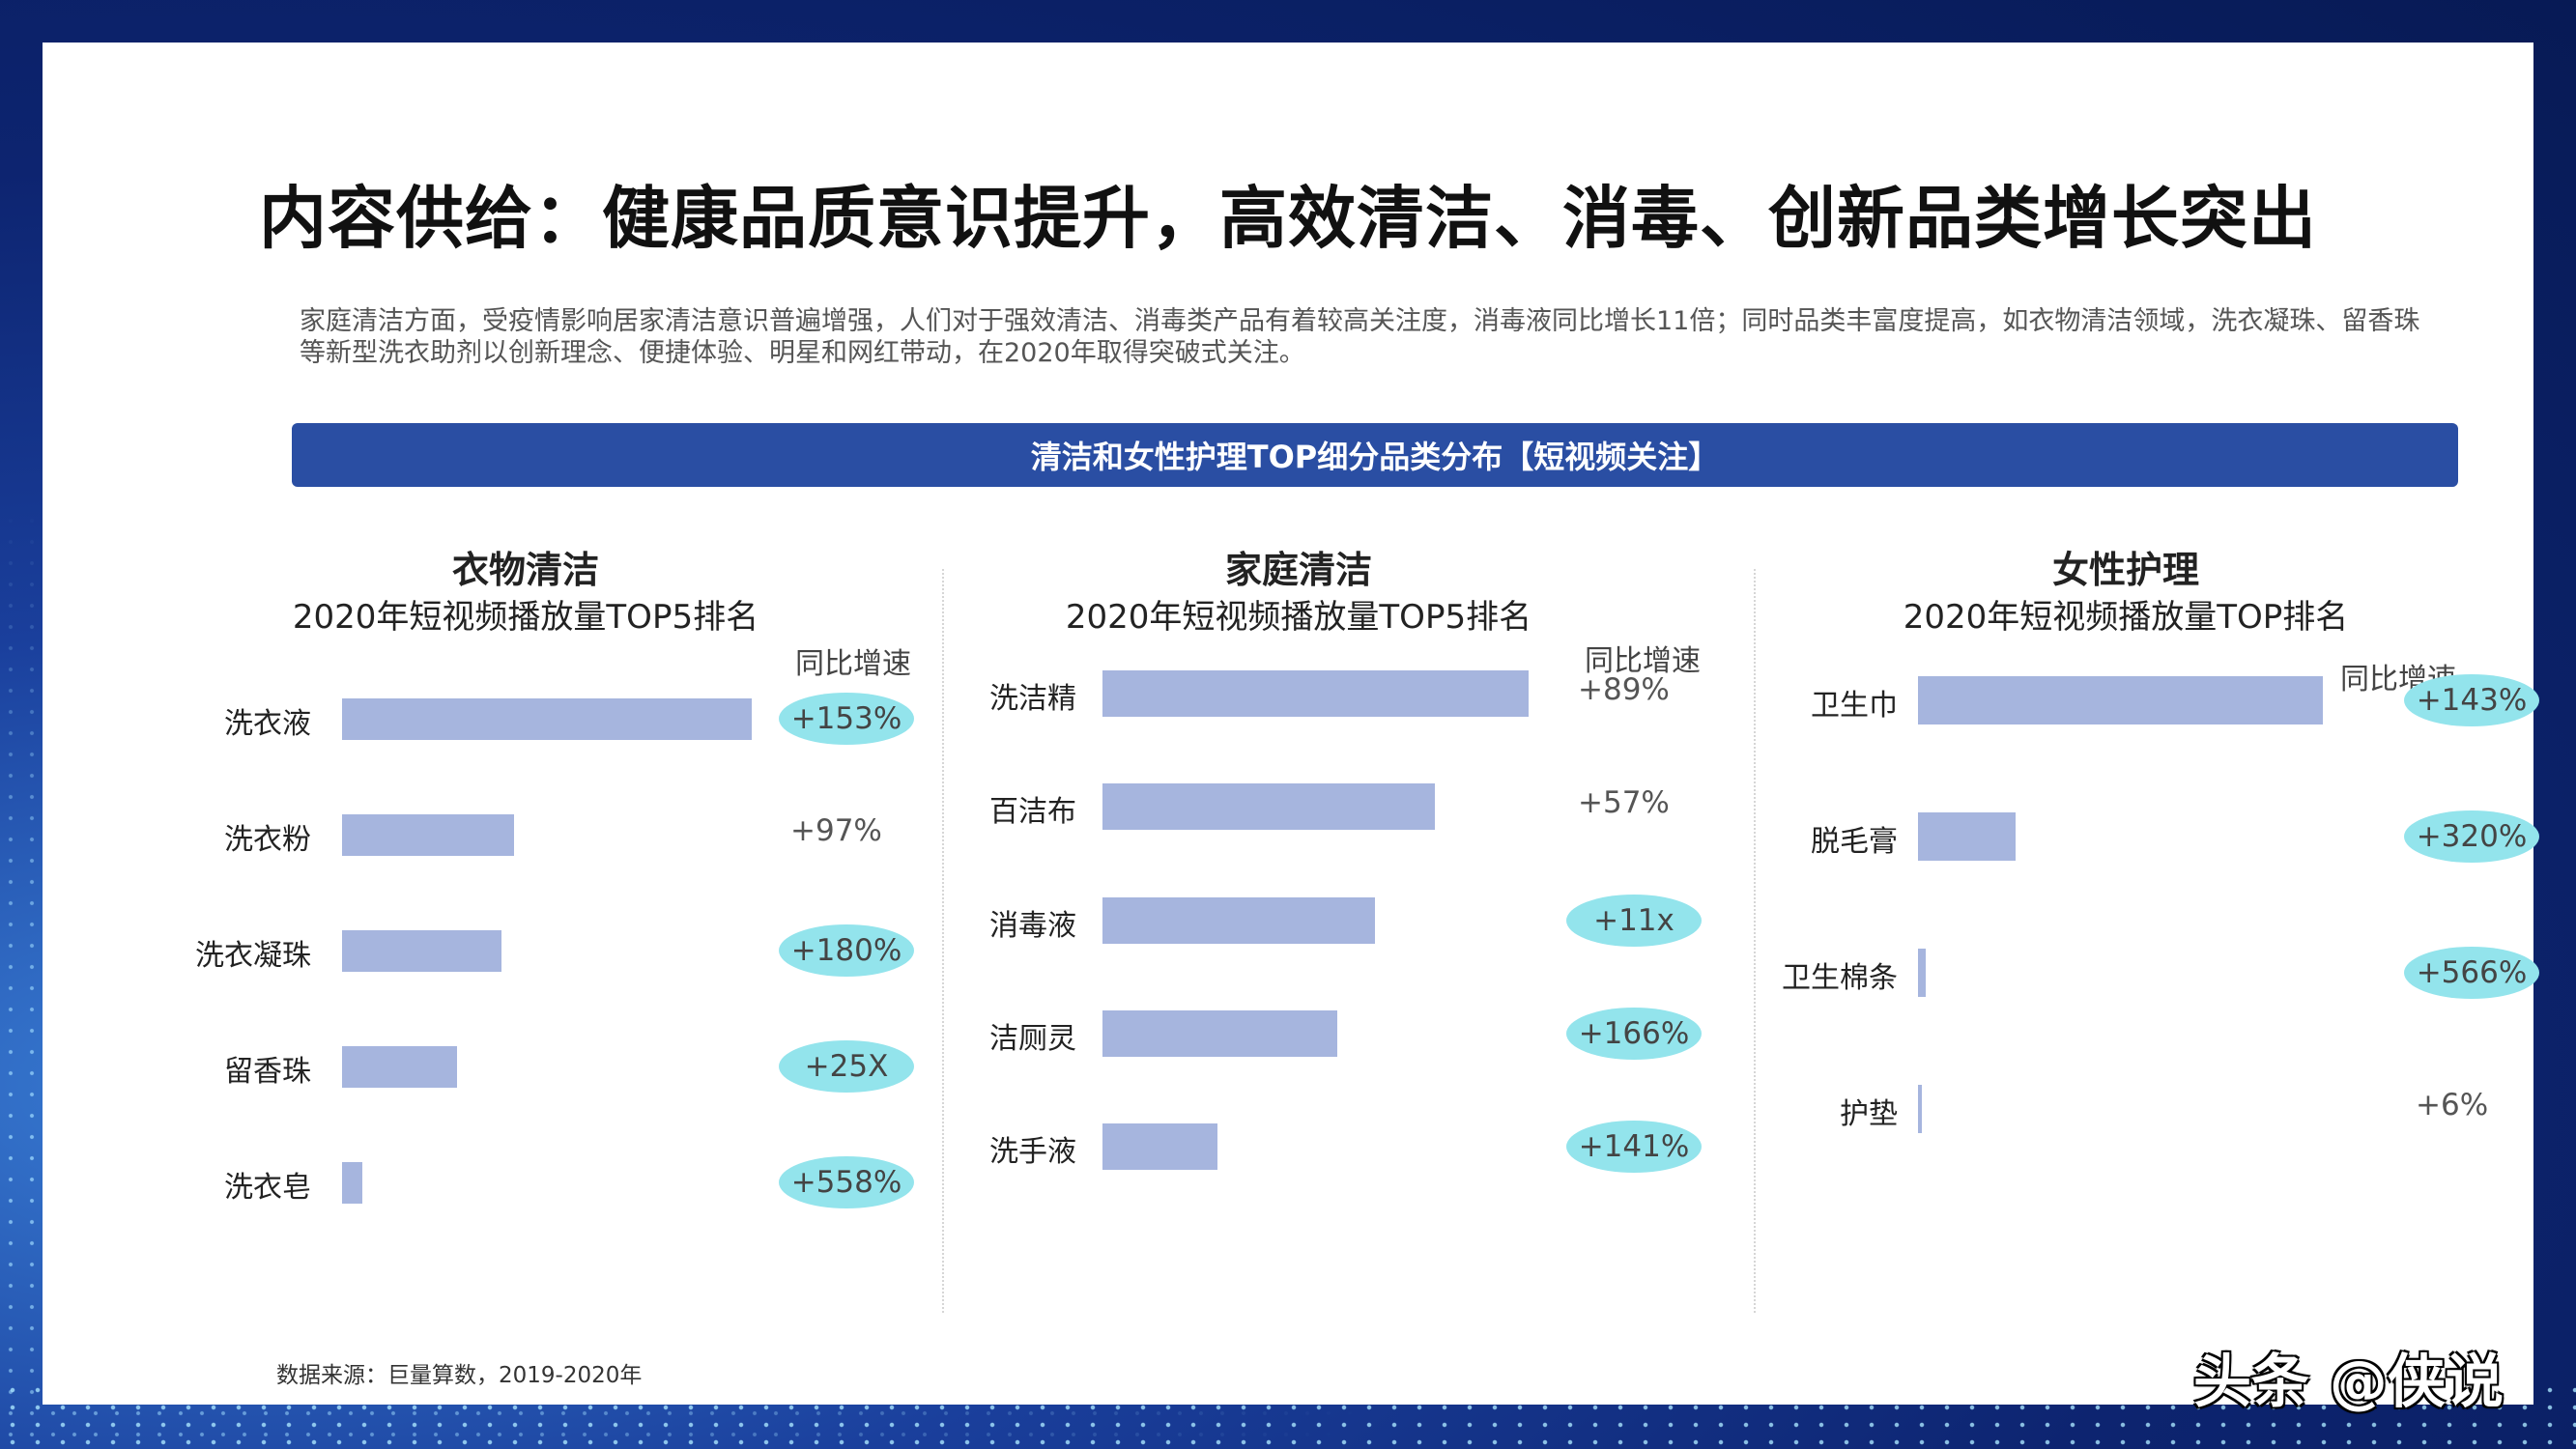 This screenshot has width=2576, height=1449. What do you see at coordinates (1033, 1039) in the screenshot?
I see `category-label: 洁厕灵` at bounding box center [1033, 1039].